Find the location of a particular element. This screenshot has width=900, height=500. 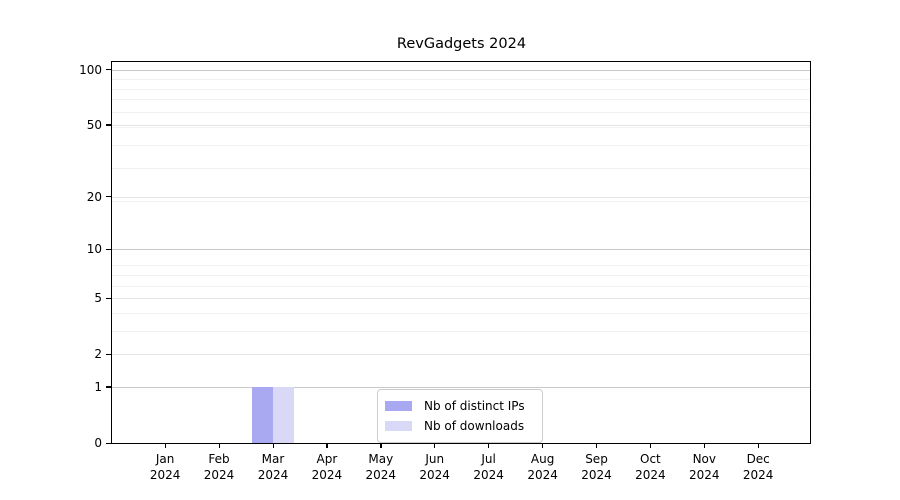

x-tick-label: Dec 2024 is located at coordinates (758, 467).